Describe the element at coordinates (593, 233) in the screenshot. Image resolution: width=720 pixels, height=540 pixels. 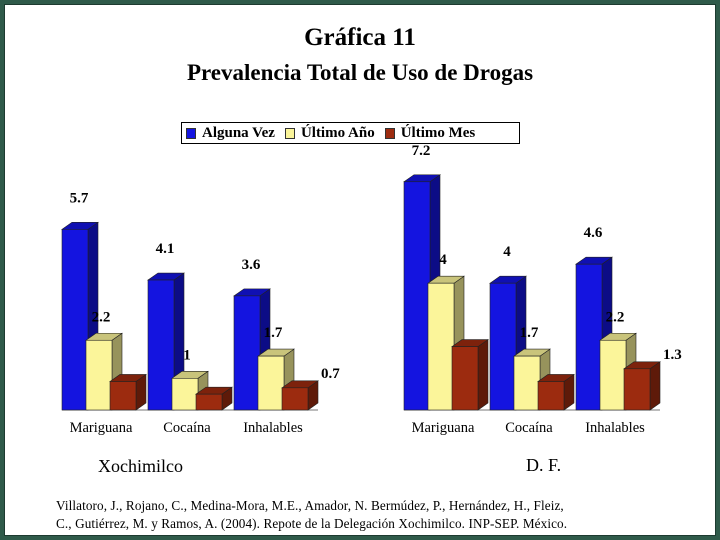
I see `data-label-d-f-inhalables-alguna-vez: 4.6` at that location.